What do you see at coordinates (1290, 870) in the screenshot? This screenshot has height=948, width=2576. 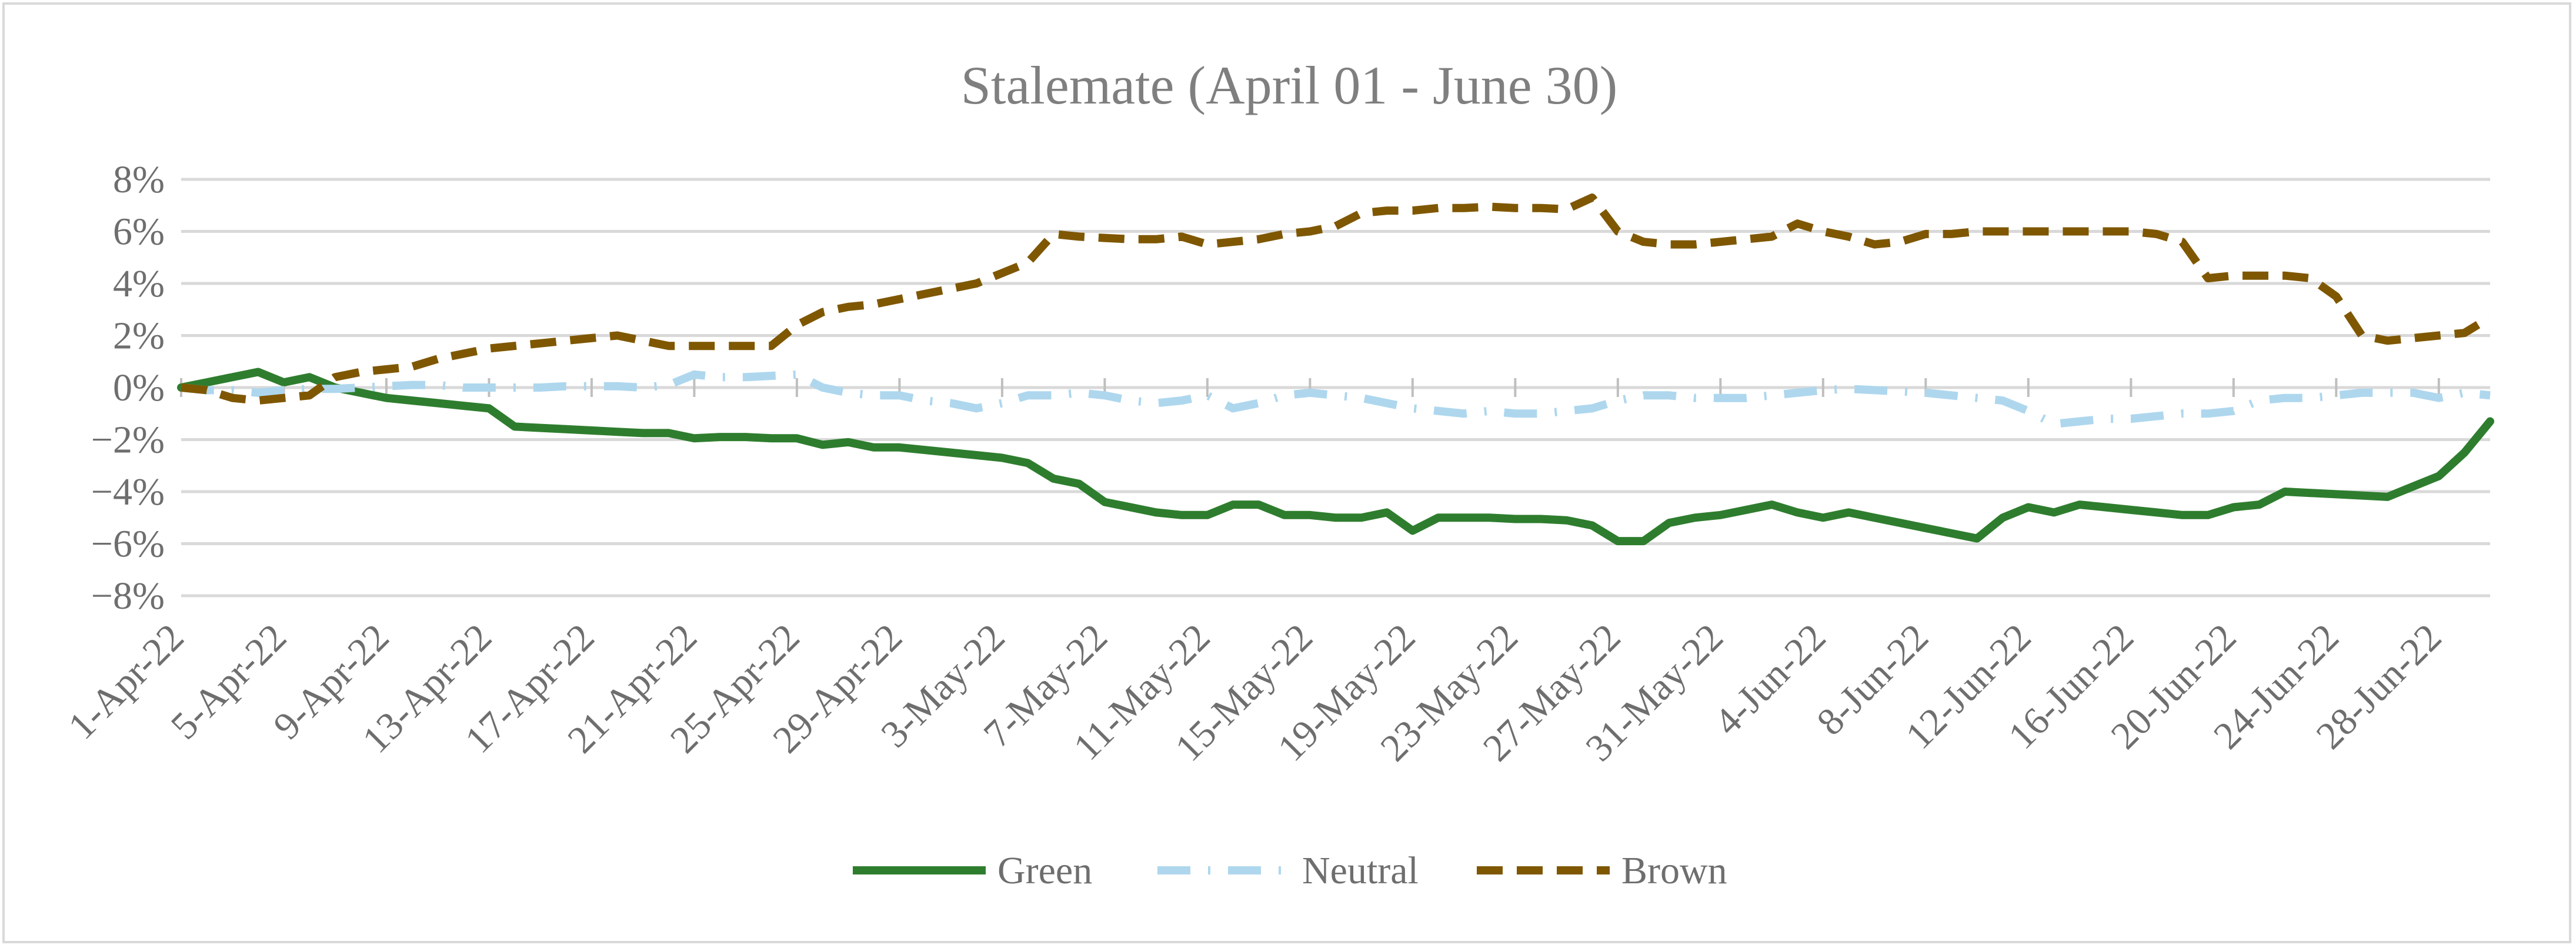 I see `legend: Green Neutral Brown` at bounding box center [1290, 870].